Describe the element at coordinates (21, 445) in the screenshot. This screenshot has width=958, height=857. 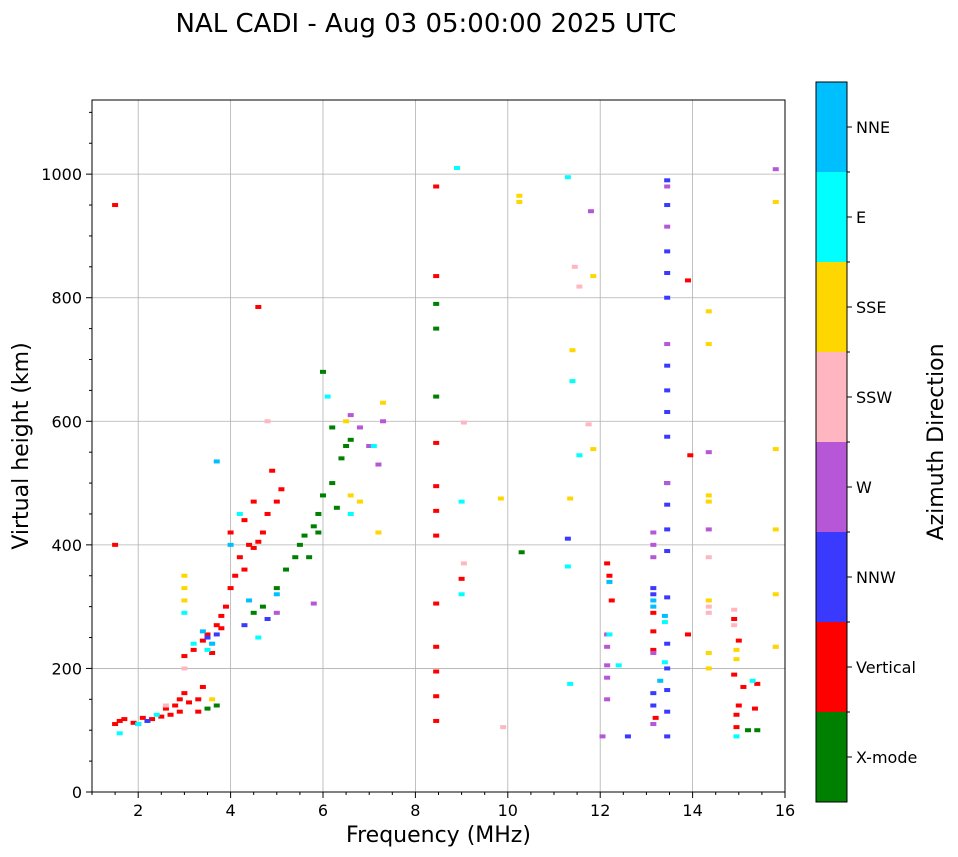
I see `y-axis-label: Virtual height (km)` at that location.